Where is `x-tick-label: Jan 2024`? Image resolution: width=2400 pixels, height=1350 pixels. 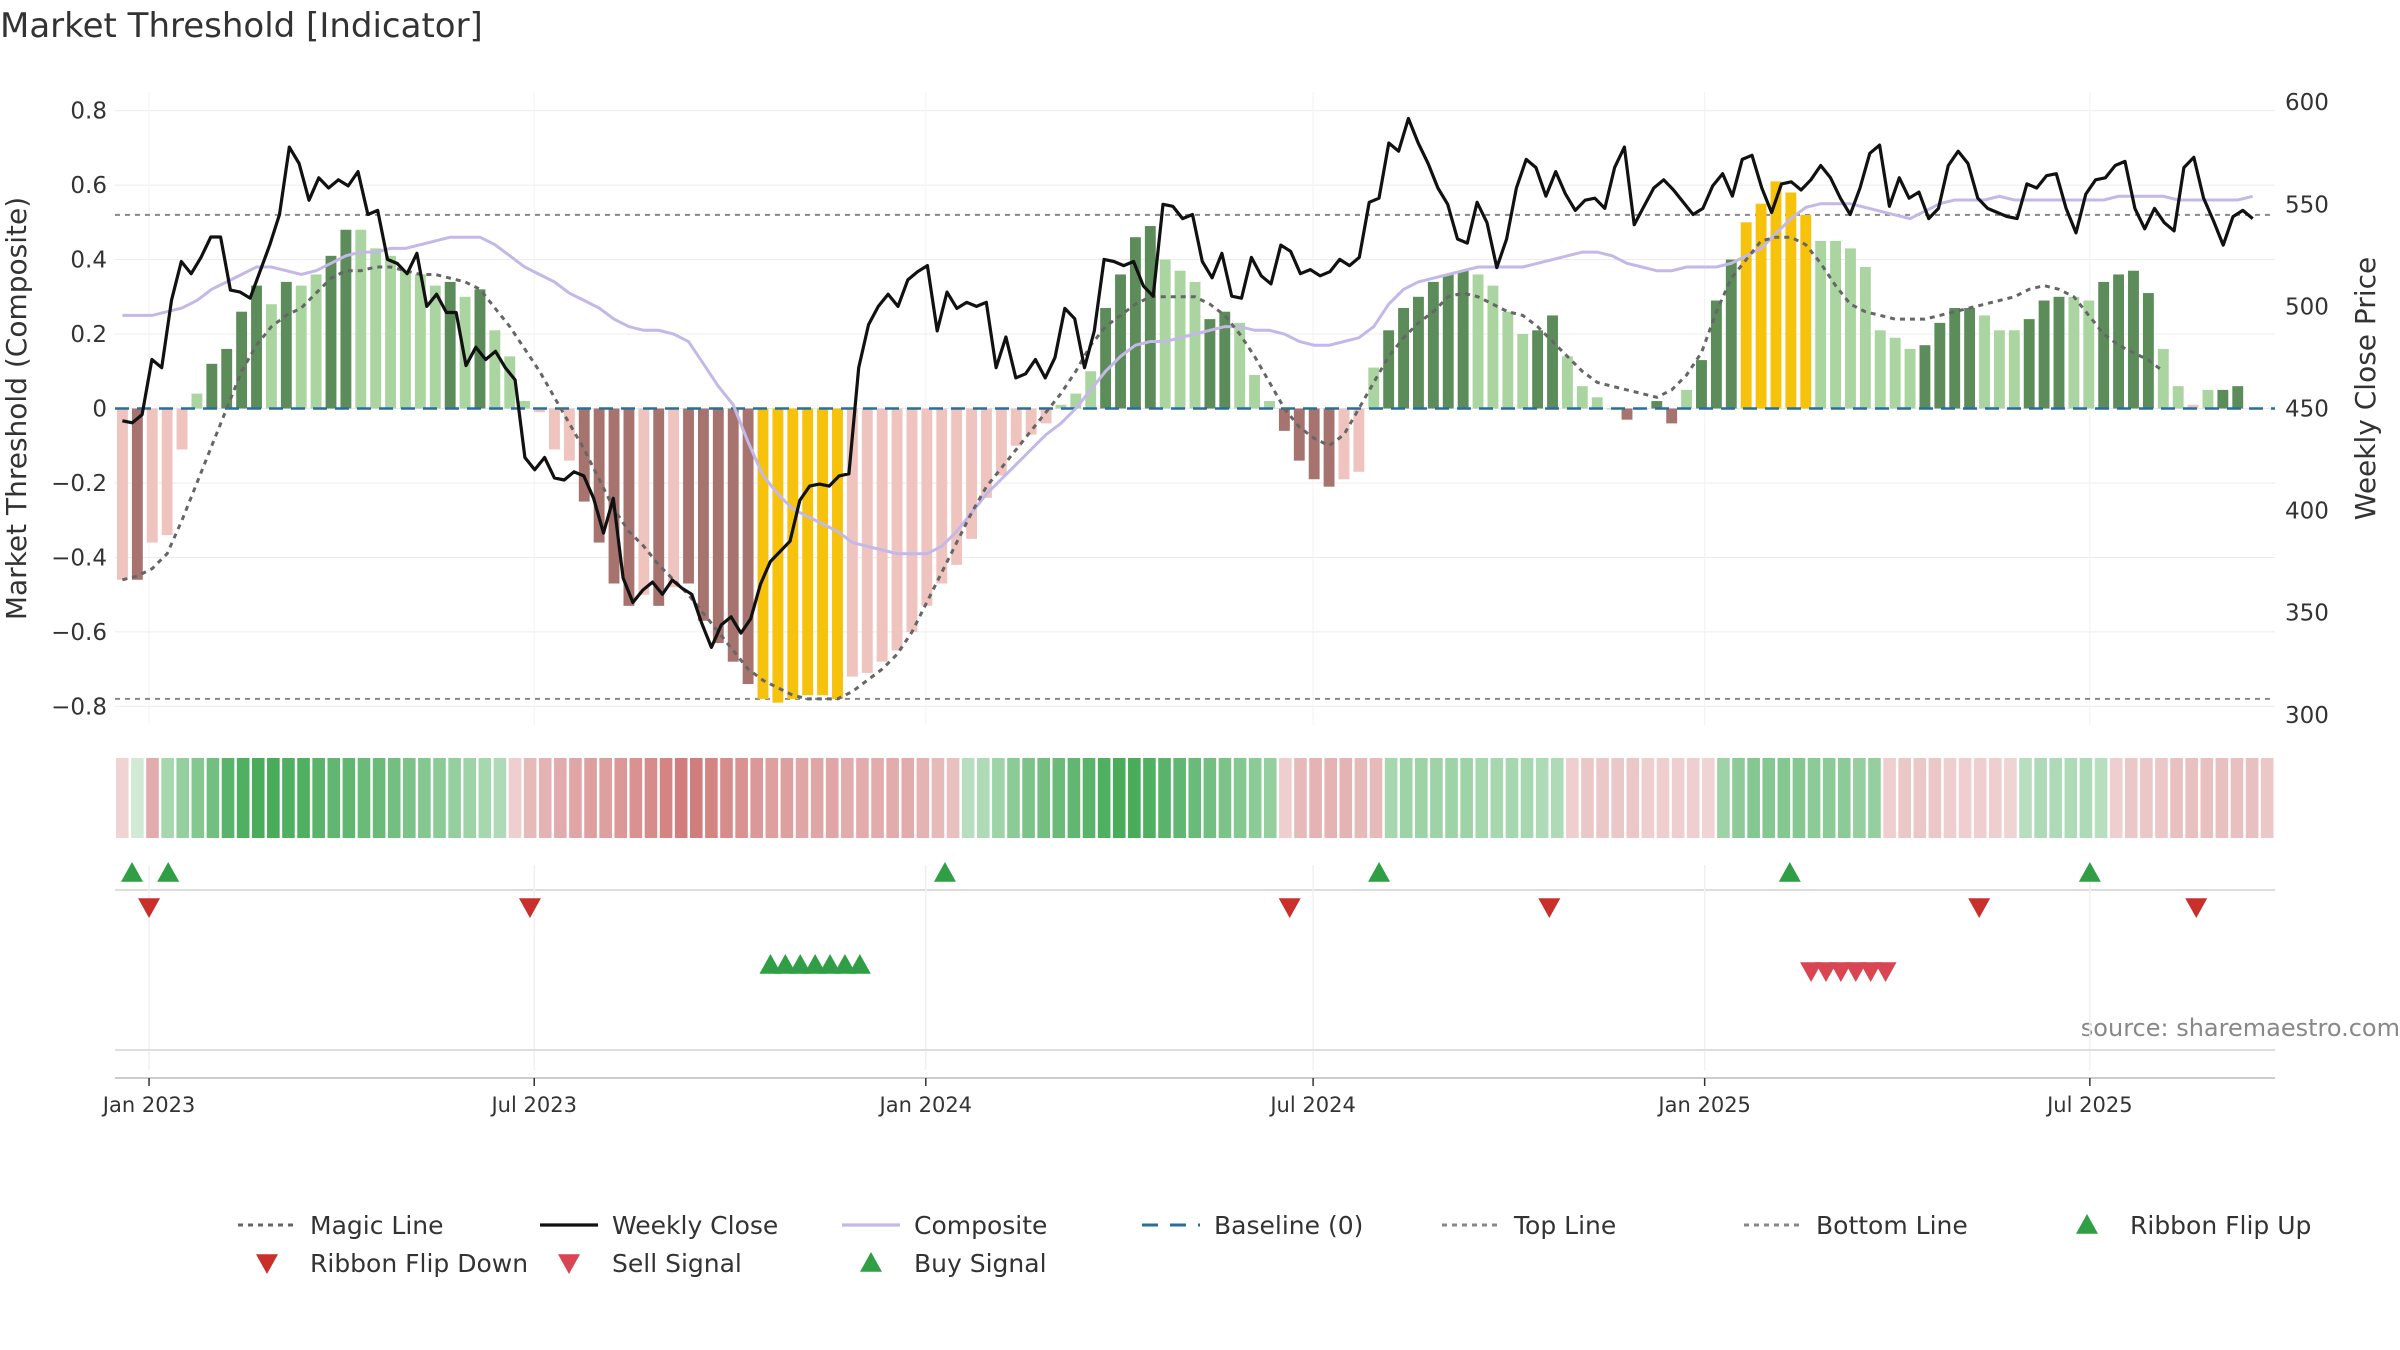
x-tick-label: Jan 2024 is located at coordinates (925, 1105).